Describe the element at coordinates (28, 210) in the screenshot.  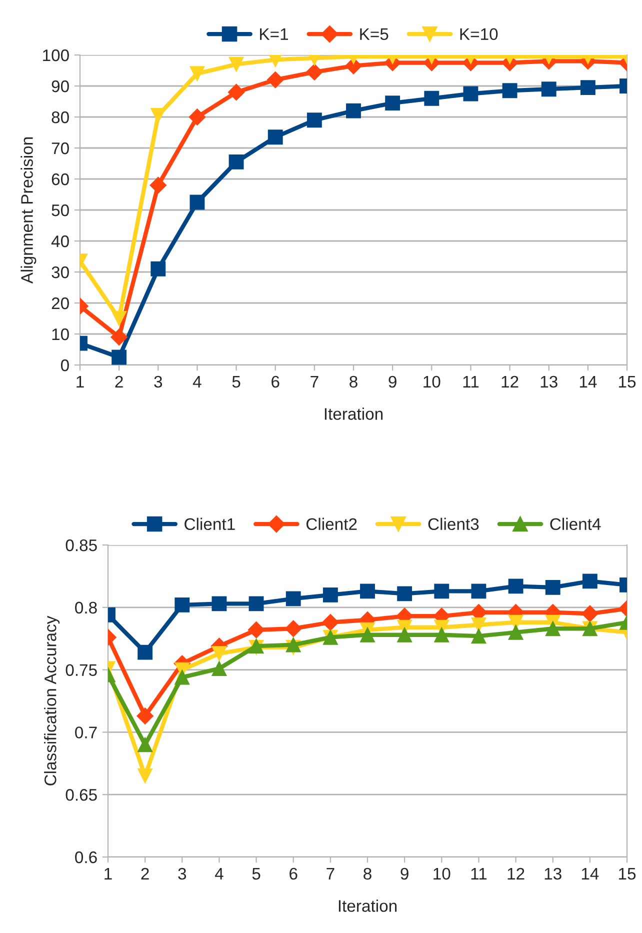
I see `y-axis-title: Alignment Precision` at that location.